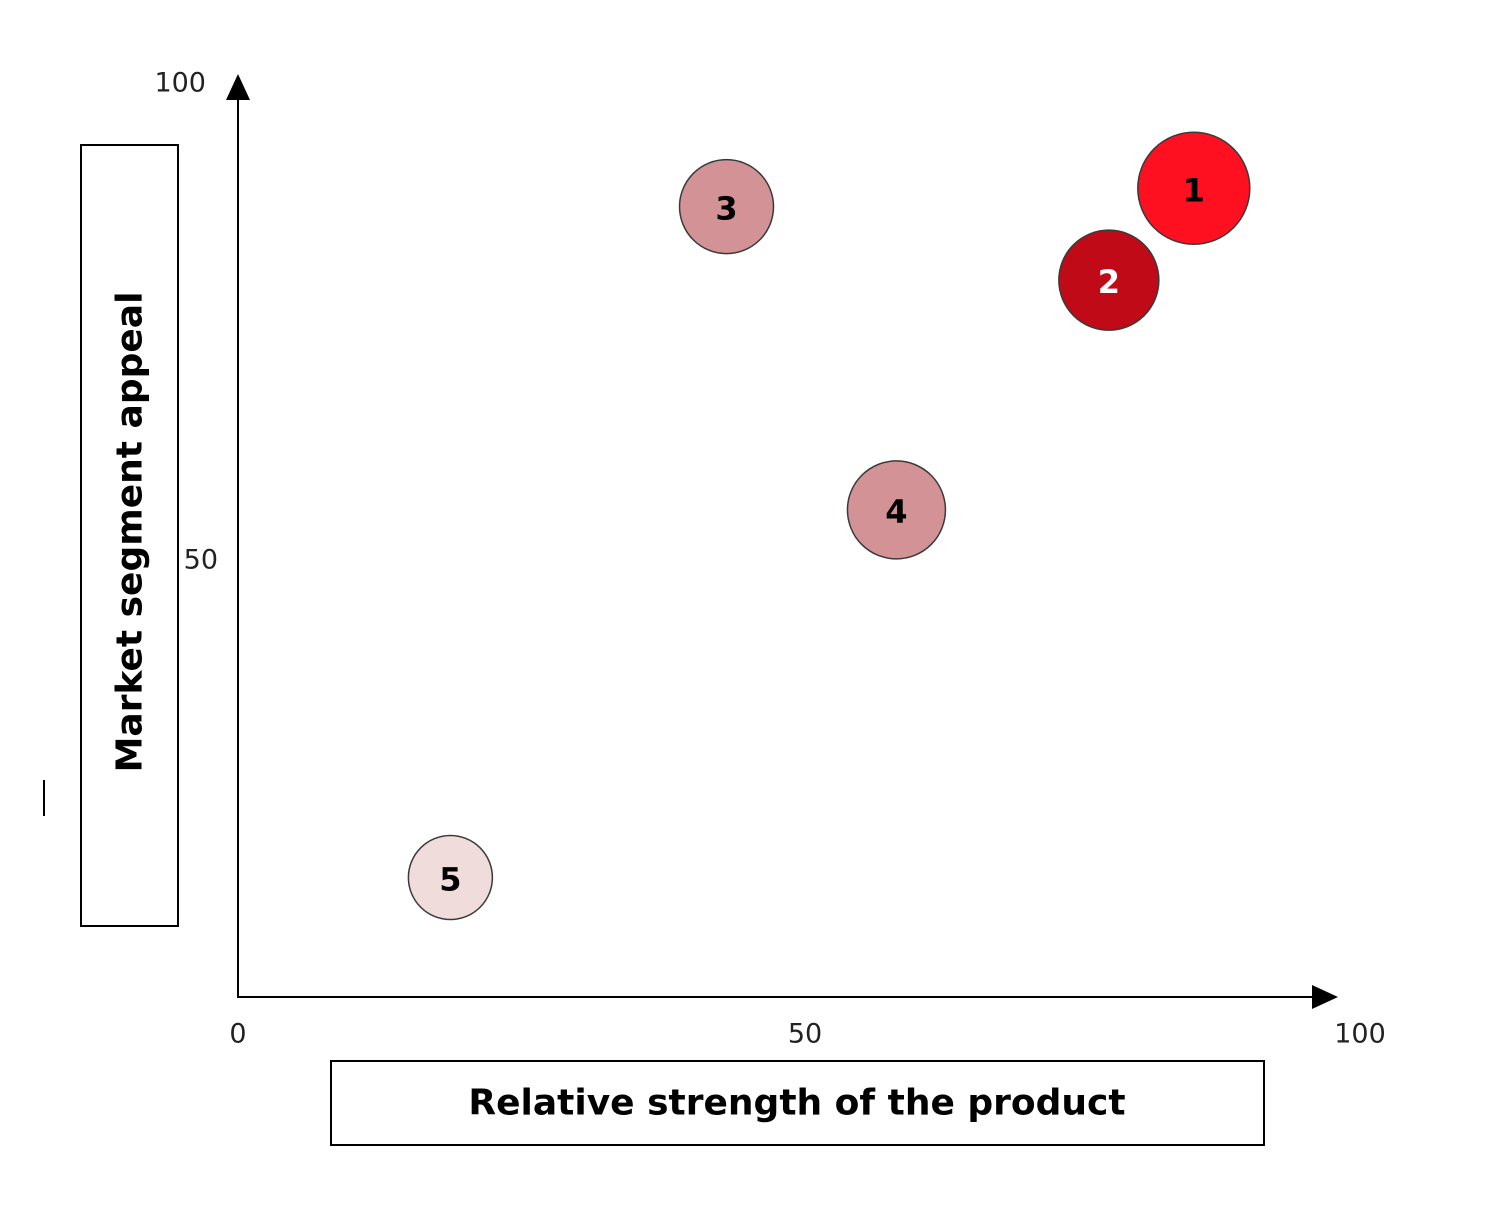  What do you see at coordinates (805, 1034) in the screenshot?
I see `x-tick-label-50: 50` at bounding box center [805, 1034].